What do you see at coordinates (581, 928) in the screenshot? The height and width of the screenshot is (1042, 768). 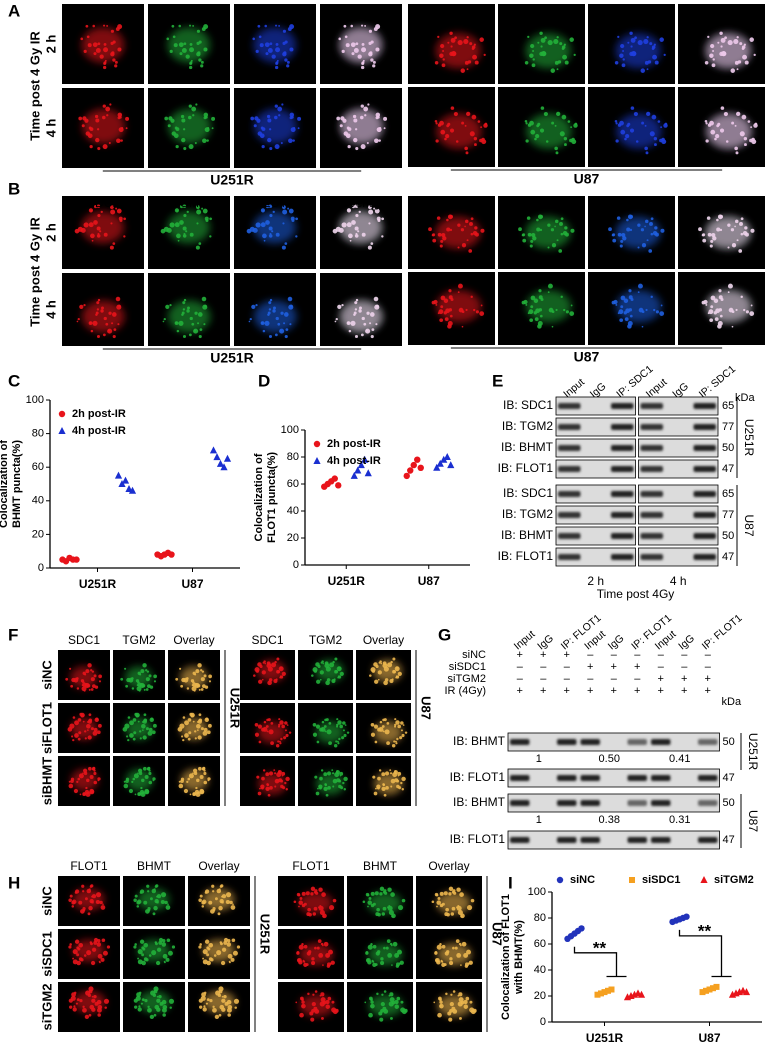 I see `data-point` at bounding box center [581, 928].